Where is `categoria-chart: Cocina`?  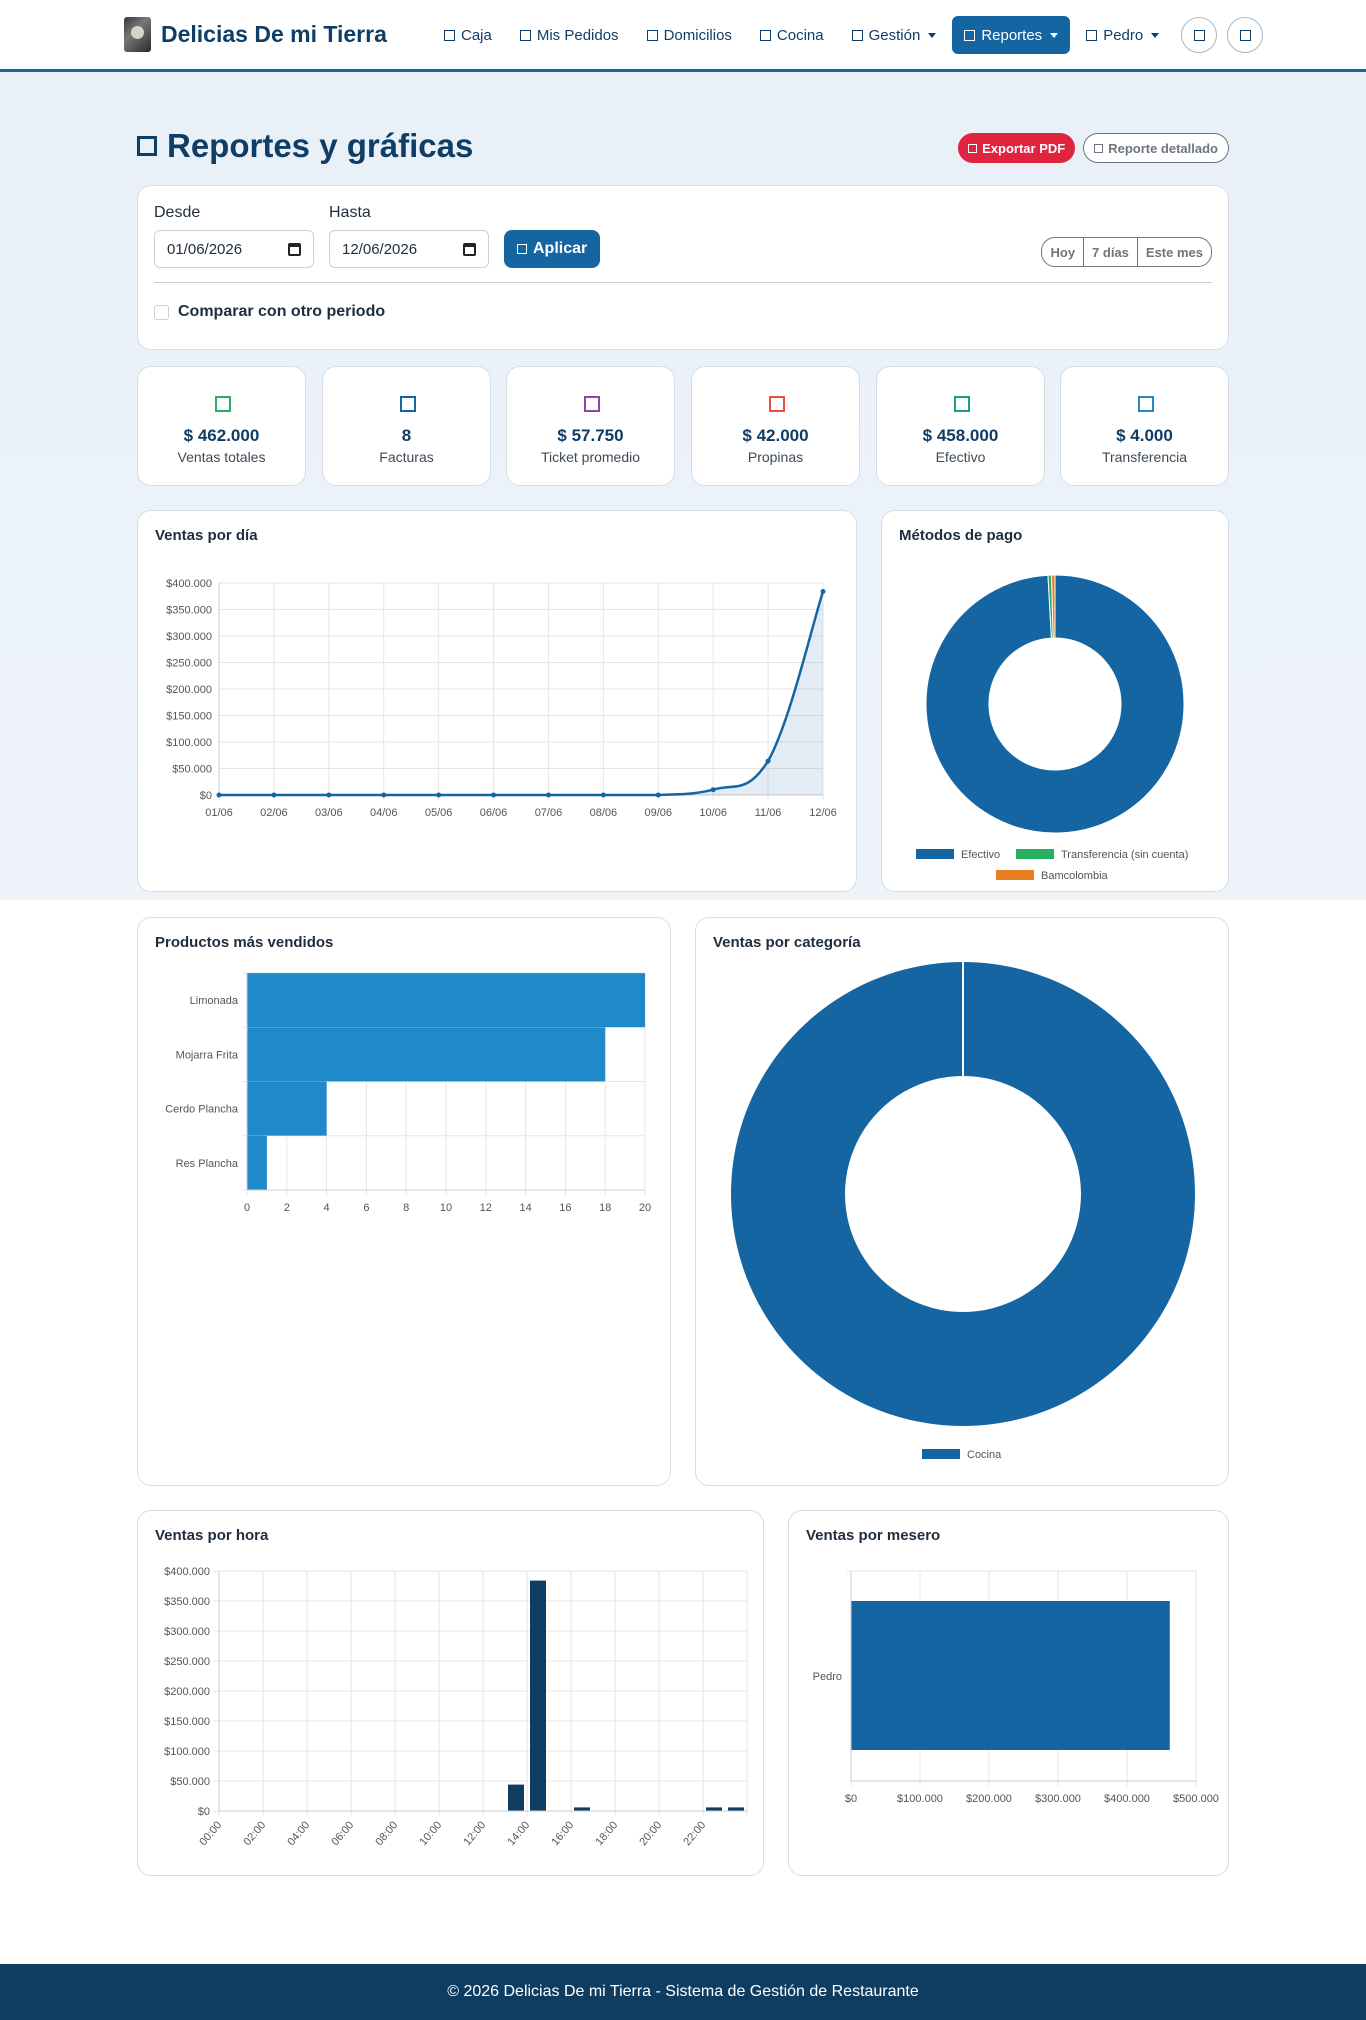 categoria-chart: Cocina is located at coordinates (962, 1211).